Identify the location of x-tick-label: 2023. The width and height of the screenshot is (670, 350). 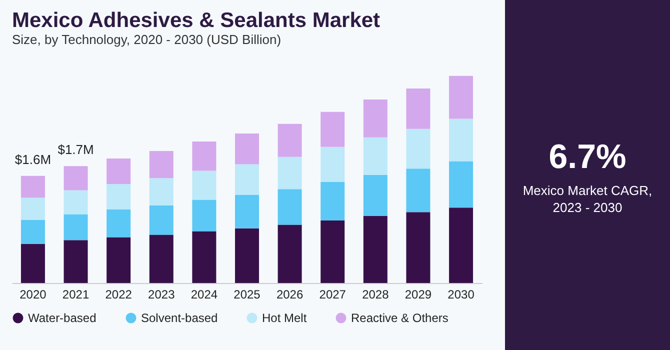
(162, 295).